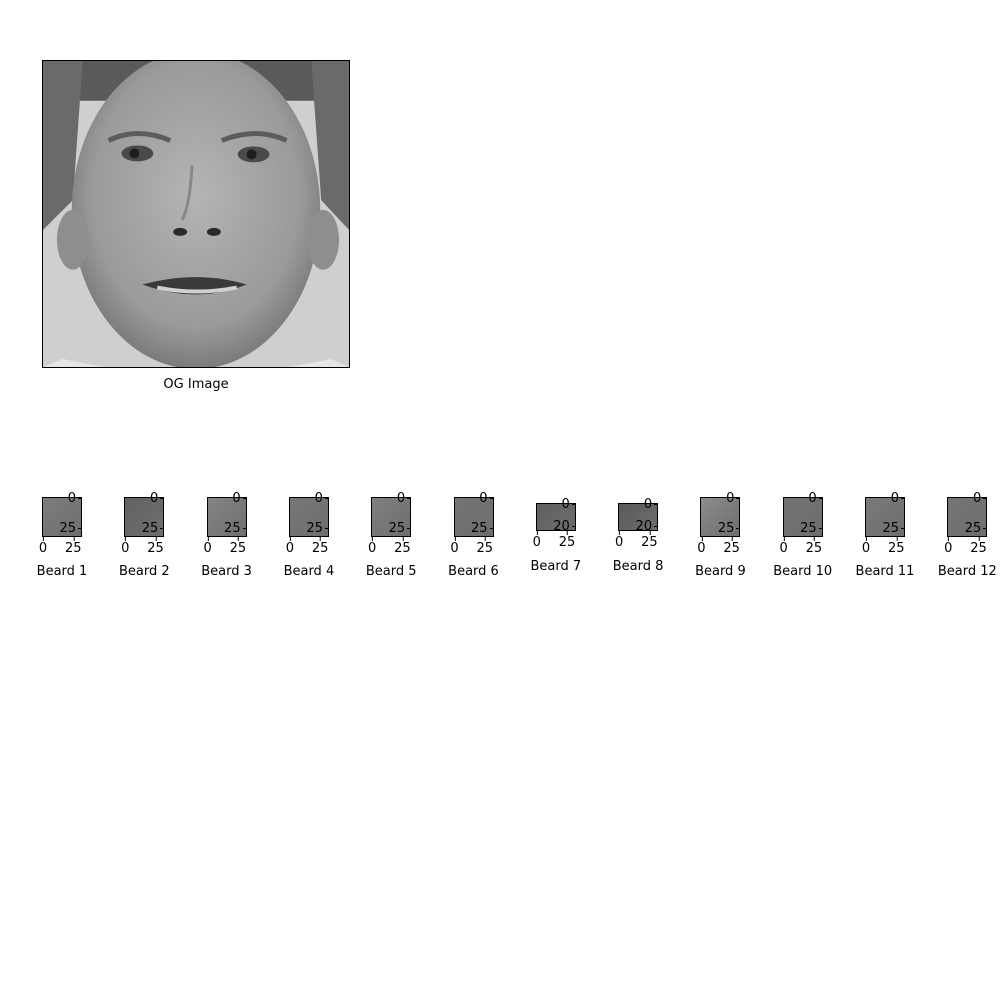 This screenshot has width=1000, height=1000. I want to click on beard-thumbnail-label: Beard 4, so click(309, 571).